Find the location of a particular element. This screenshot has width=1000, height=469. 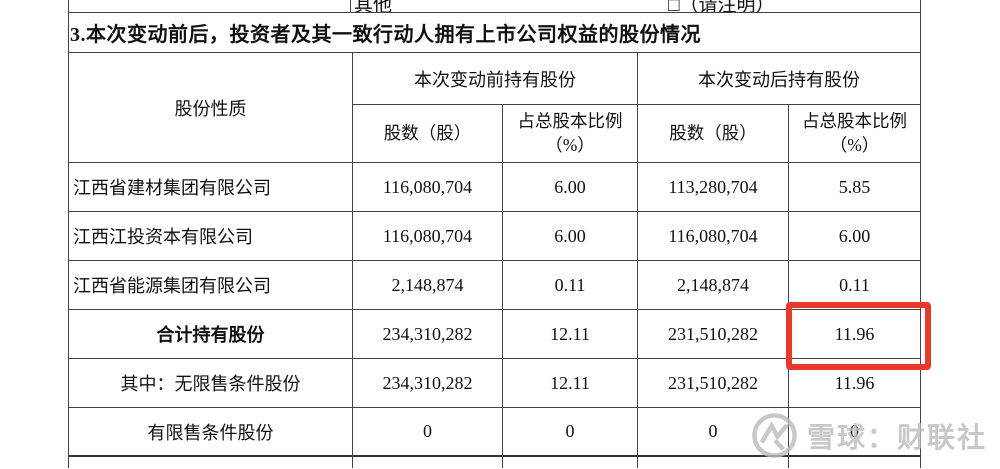

xueqiu-logo-icon is located at coordinates (774, 435).